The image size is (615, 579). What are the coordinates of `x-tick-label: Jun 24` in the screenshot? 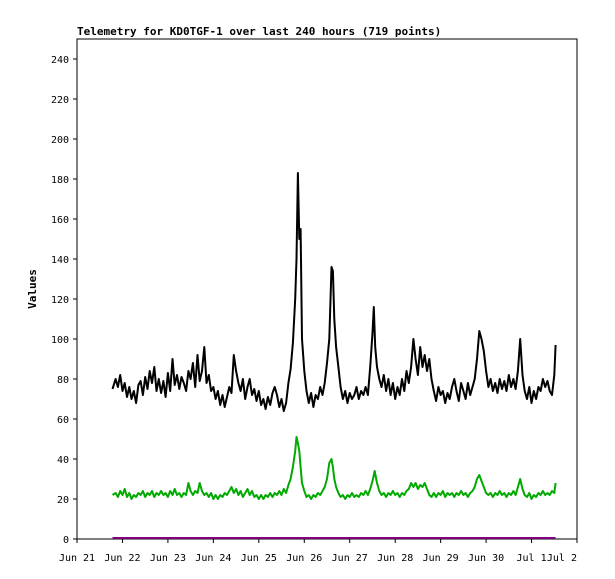 It's located at (213, 558).